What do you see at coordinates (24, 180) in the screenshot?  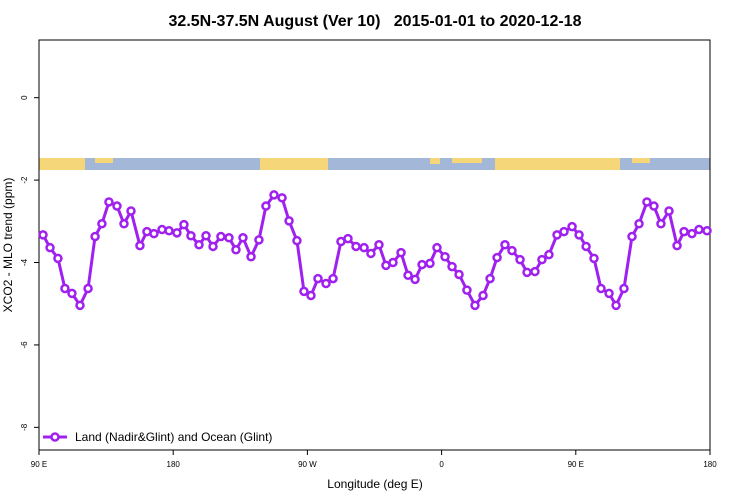 I see `y-tick-label: -2` at bounding box center [24, 180].